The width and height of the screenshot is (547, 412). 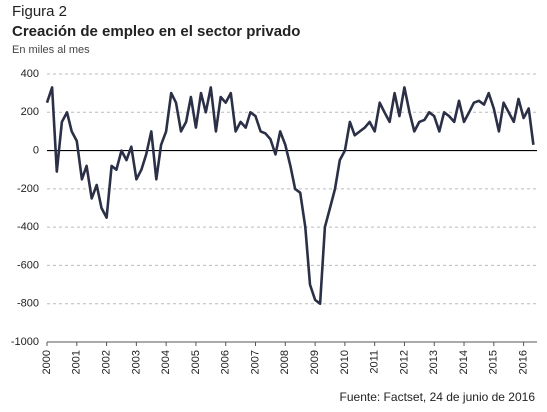 I want to click on x-tick-label: 2000, so click(x=47, y=362).